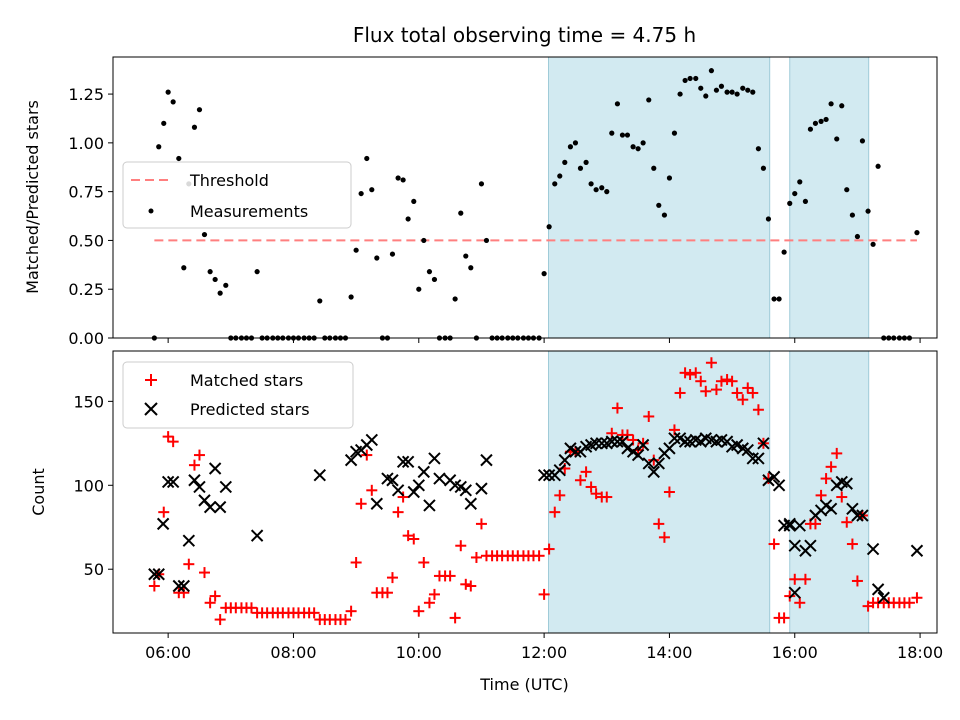 The image size is (960, 720). What do you see at coordinates (229, 180) in the screenshot?
I see `legend-threshold-label: Threshold` at bounding box center [229, 180].